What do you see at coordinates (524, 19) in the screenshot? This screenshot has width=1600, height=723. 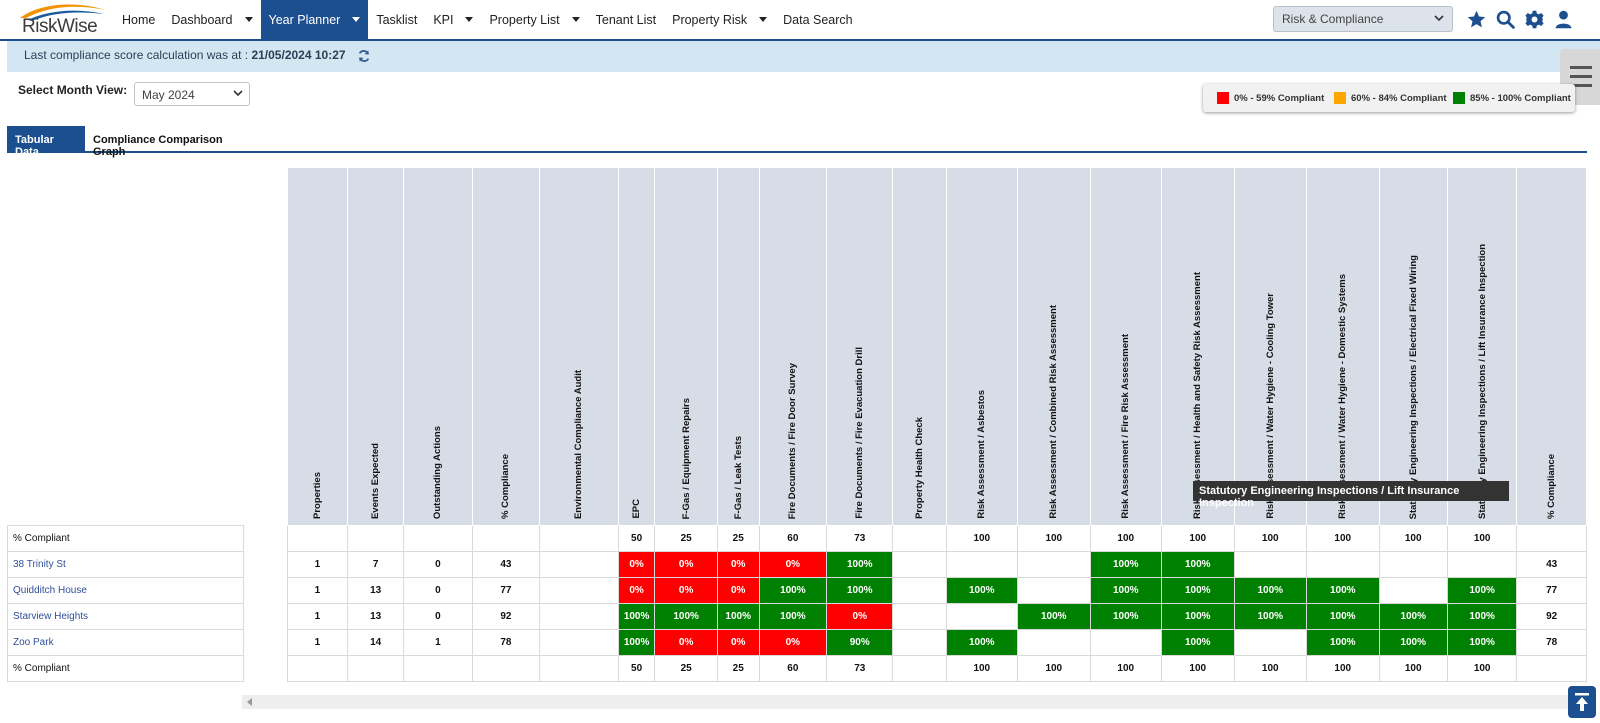 I see `nav-item-label: Property List` at bounding box center [524, 19].